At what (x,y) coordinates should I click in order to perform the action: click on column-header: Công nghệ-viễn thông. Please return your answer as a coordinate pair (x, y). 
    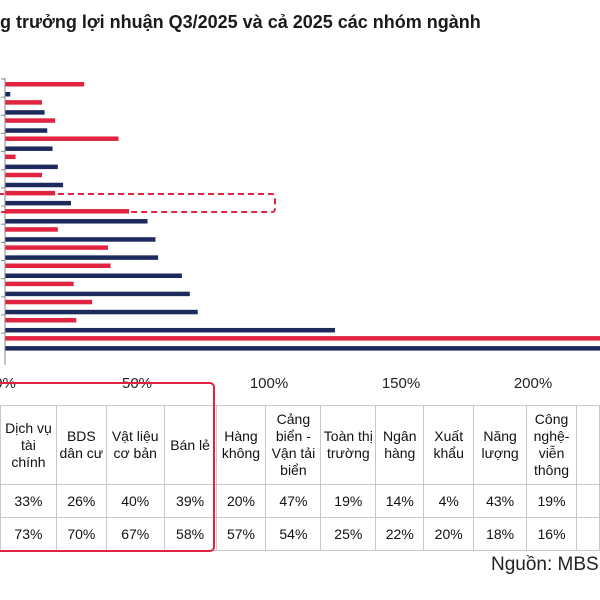
    Looking at the image, I should click on (551, 445).